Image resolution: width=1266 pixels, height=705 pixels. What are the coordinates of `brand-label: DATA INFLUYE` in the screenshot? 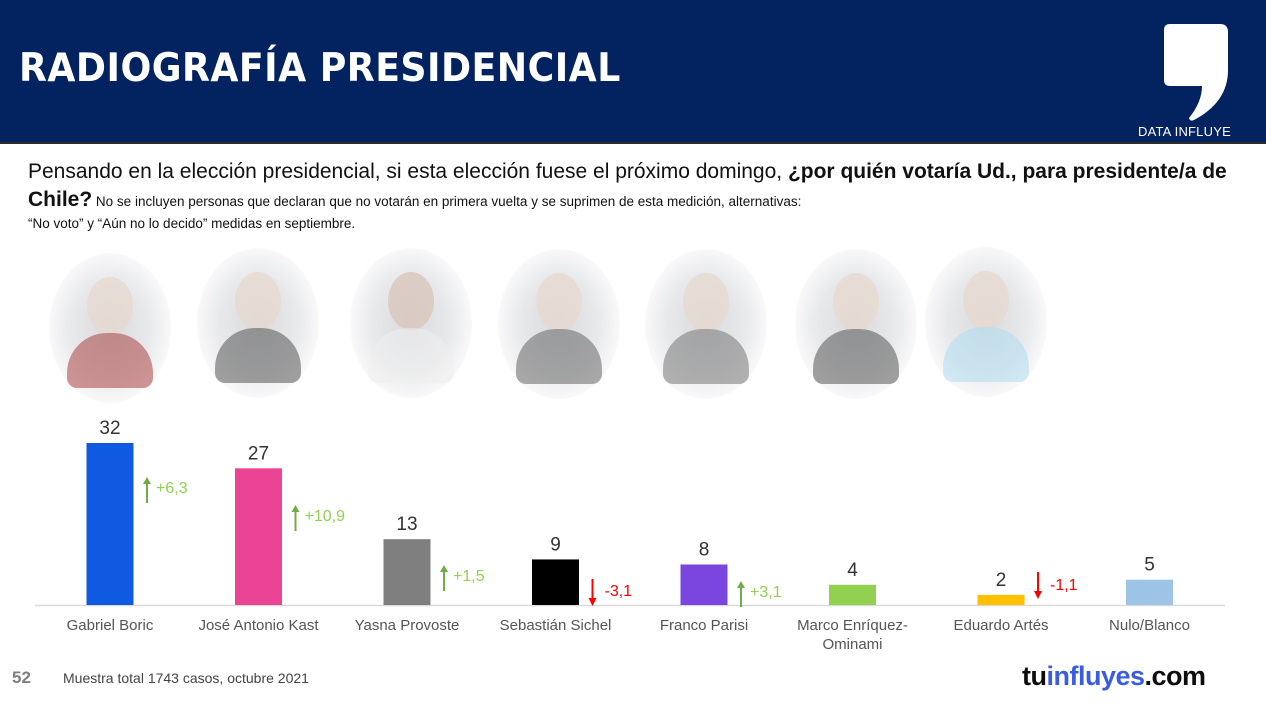 It's located at (1184, 131).